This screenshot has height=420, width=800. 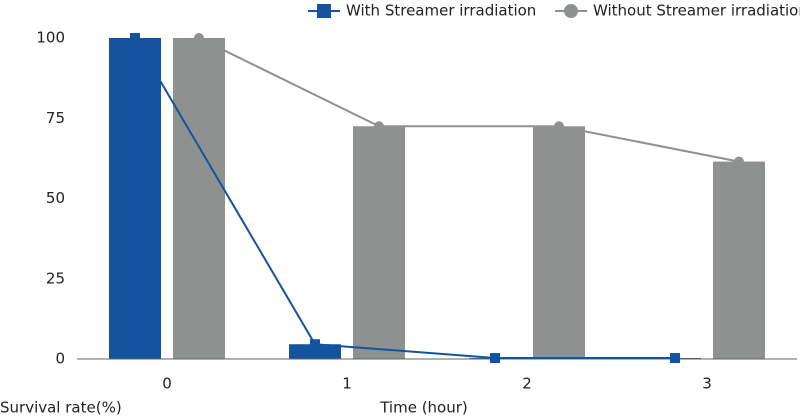 I want to click on x-tick-label: 0, so click(x=167, y=384).